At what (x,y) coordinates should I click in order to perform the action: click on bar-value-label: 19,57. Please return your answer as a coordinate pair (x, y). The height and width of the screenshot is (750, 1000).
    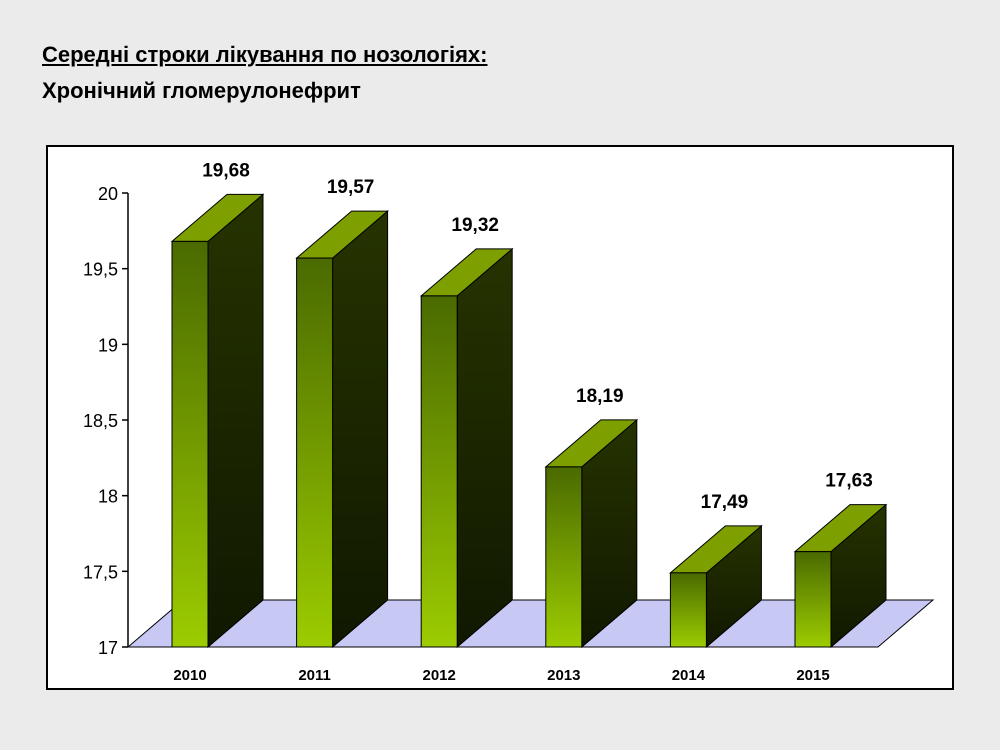
    Looking at the image, I should click on (351, 187).